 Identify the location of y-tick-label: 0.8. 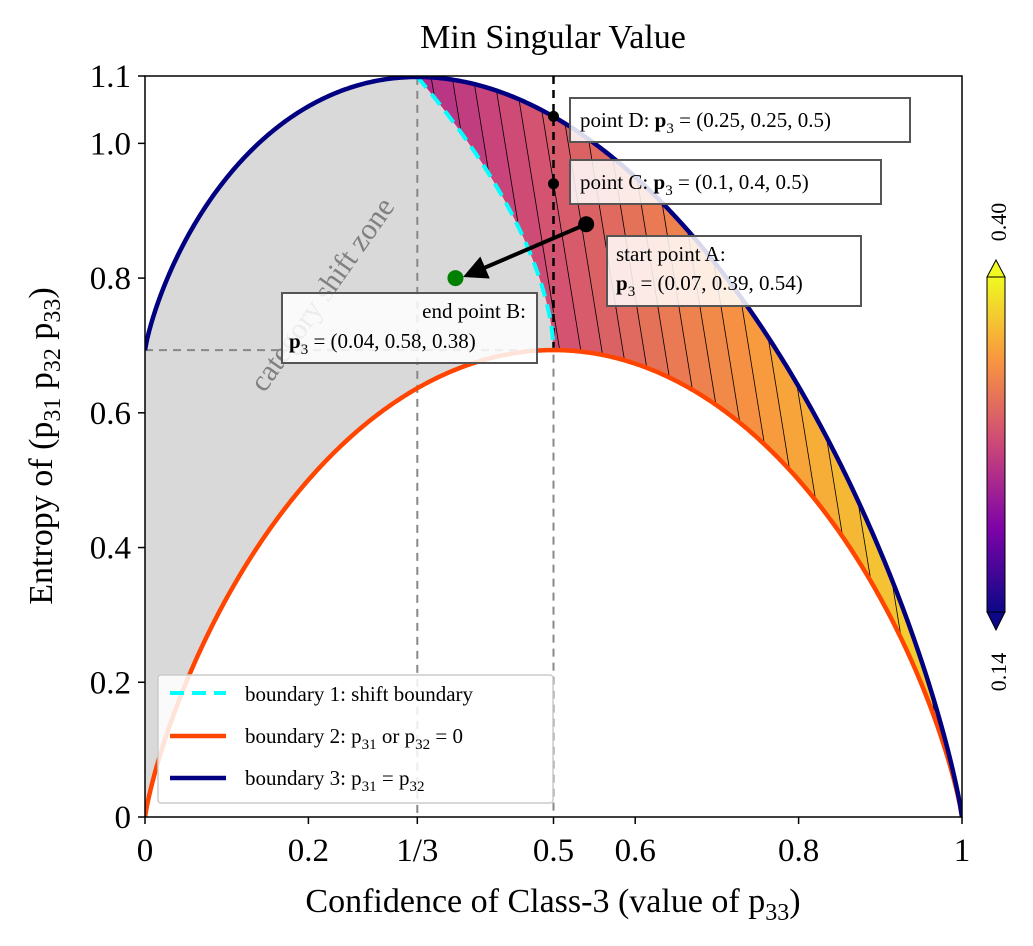
(110, 279).